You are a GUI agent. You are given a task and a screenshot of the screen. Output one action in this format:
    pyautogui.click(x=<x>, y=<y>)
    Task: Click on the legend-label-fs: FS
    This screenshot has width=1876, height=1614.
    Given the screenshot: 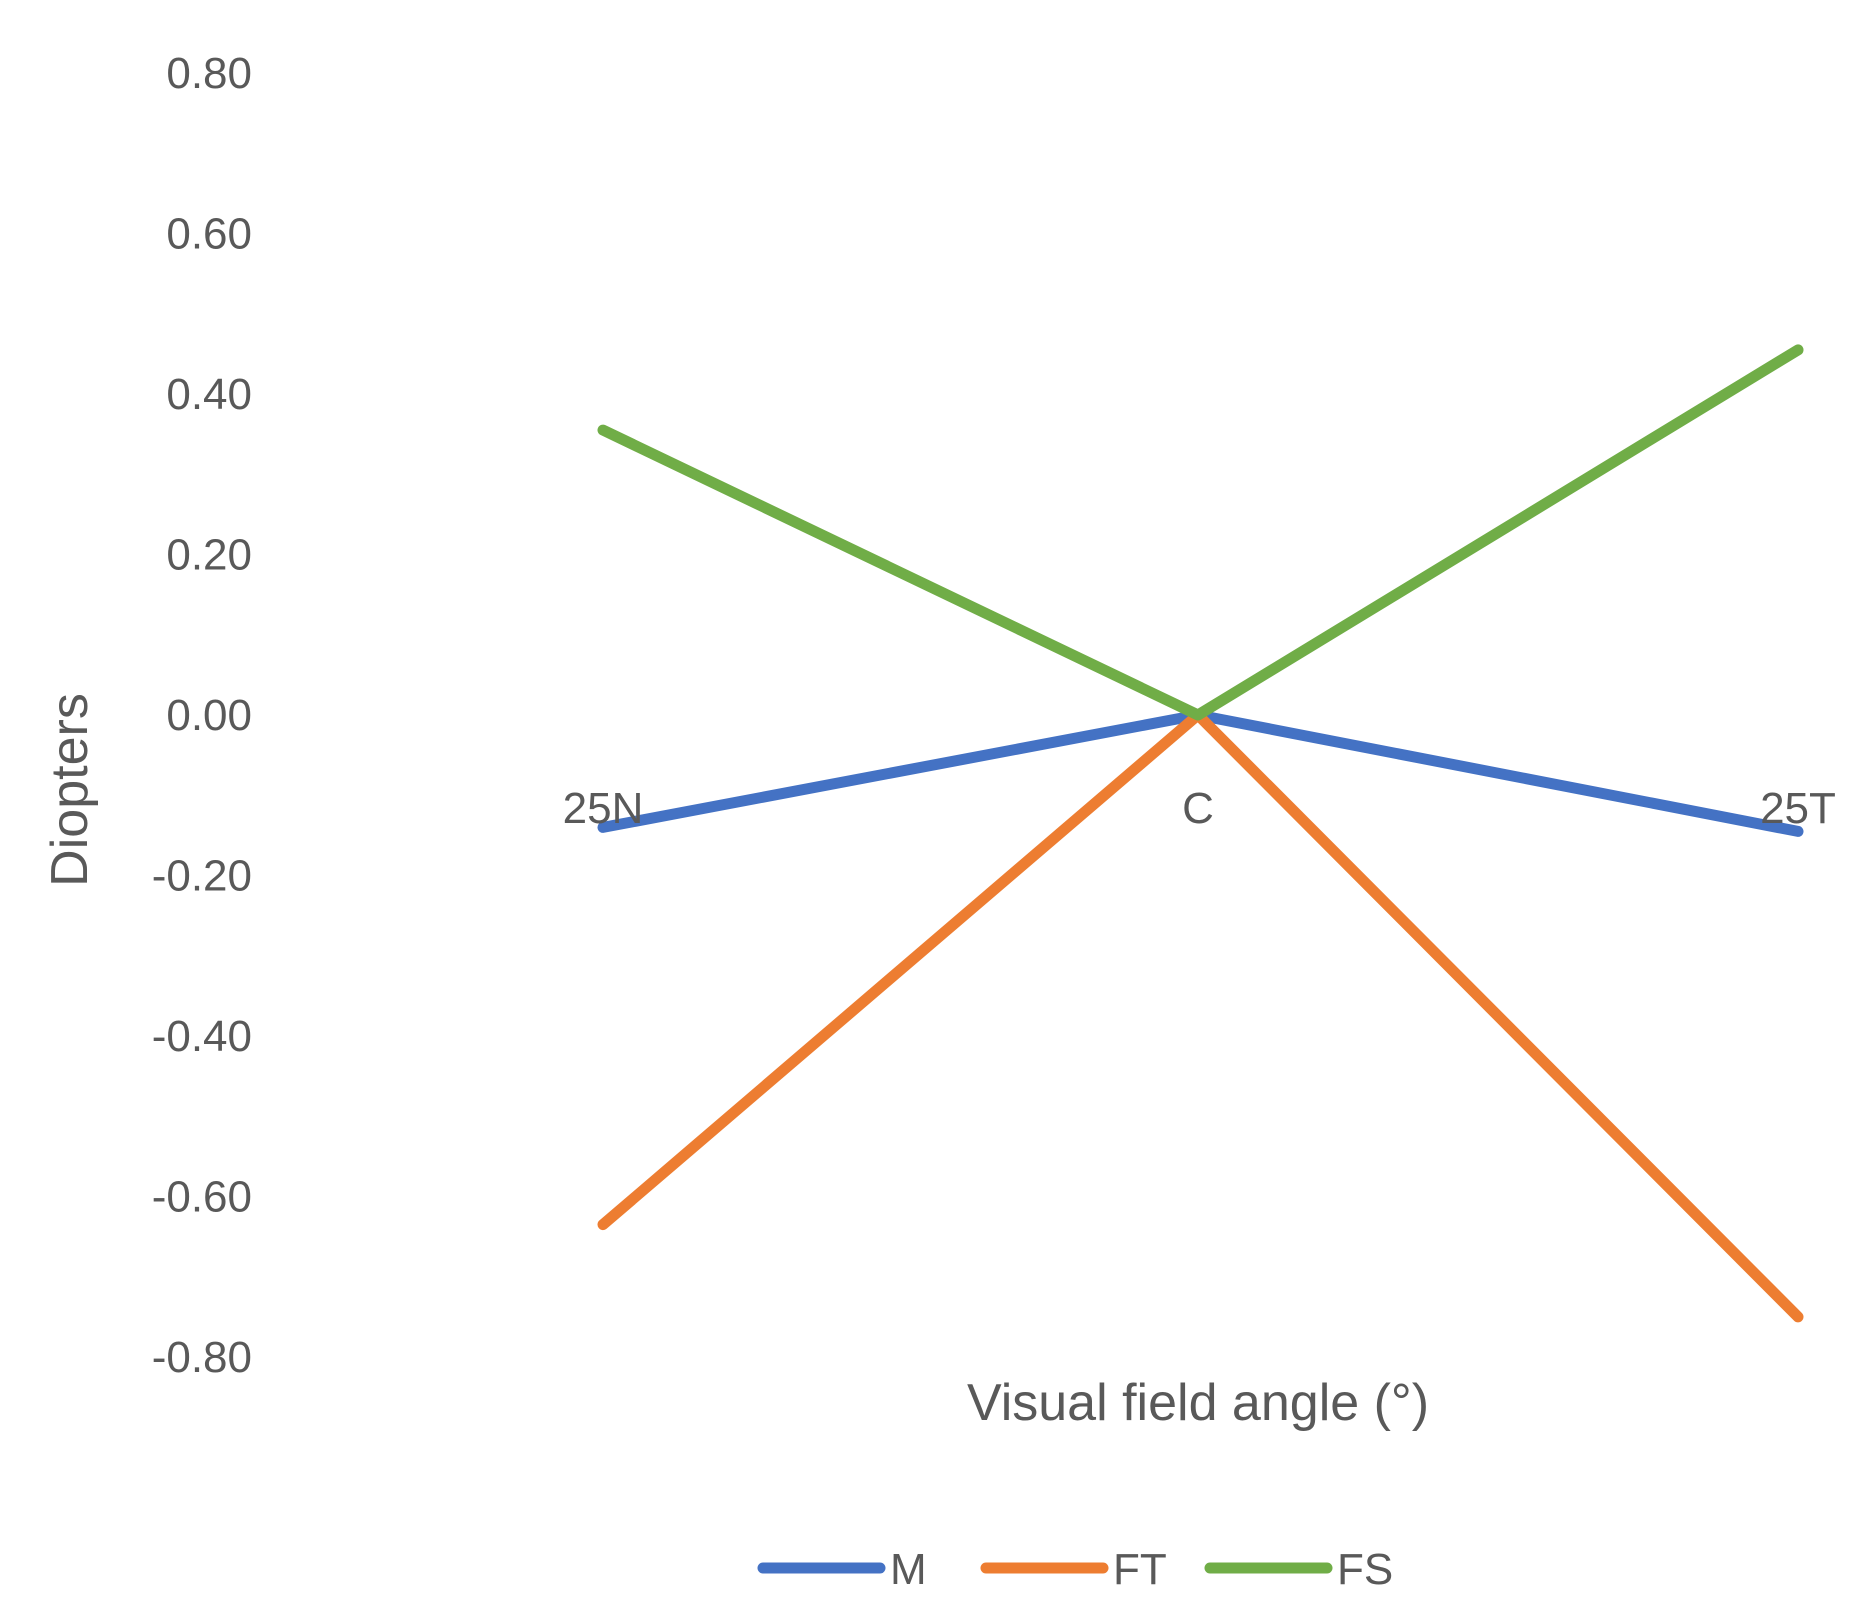 What is the action you would take?
    pyautogui.click(x=1365, y=1569)
    